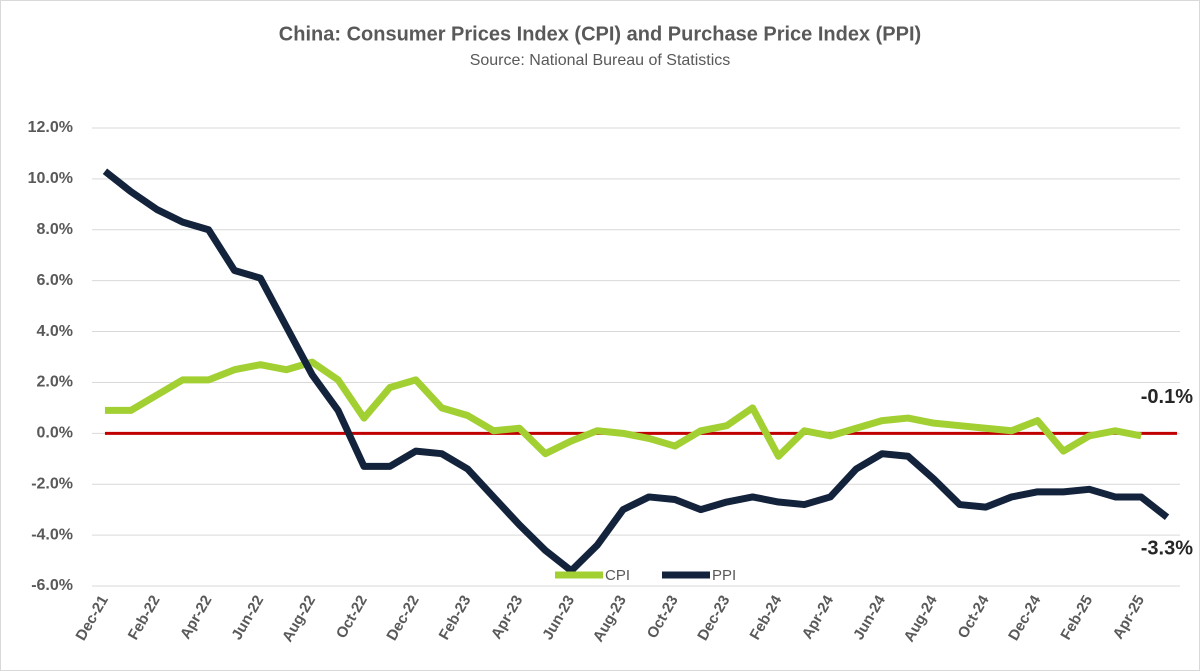  What do you see at coordinates (52, 483) in the screenshot?
I see `y-tick-label: -2.0%` at bounding box center [52, 483].